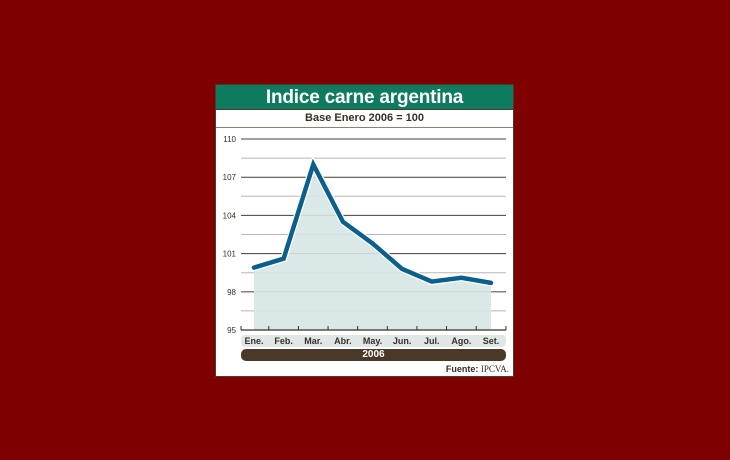 The height and width of the screenshot is (460, 730). Describe the element at coordinates (230, 177) in the screenshot. I see `y-tick-label: 107` at that location.